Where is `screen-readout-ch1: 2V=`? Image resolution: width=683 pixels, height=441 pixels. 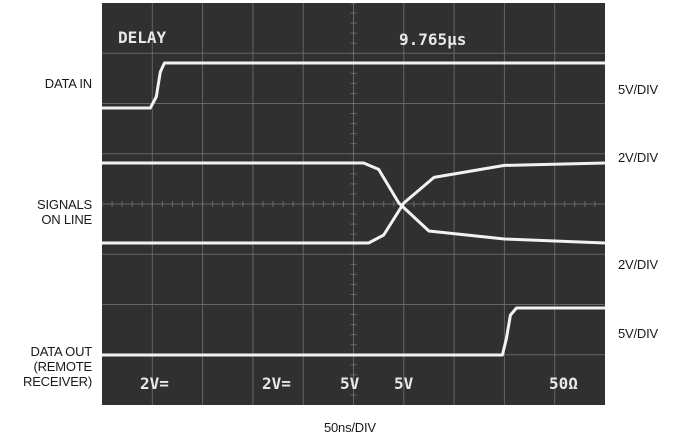
screen-readout-ch1: 2V= is located at coordinates (154, 383).